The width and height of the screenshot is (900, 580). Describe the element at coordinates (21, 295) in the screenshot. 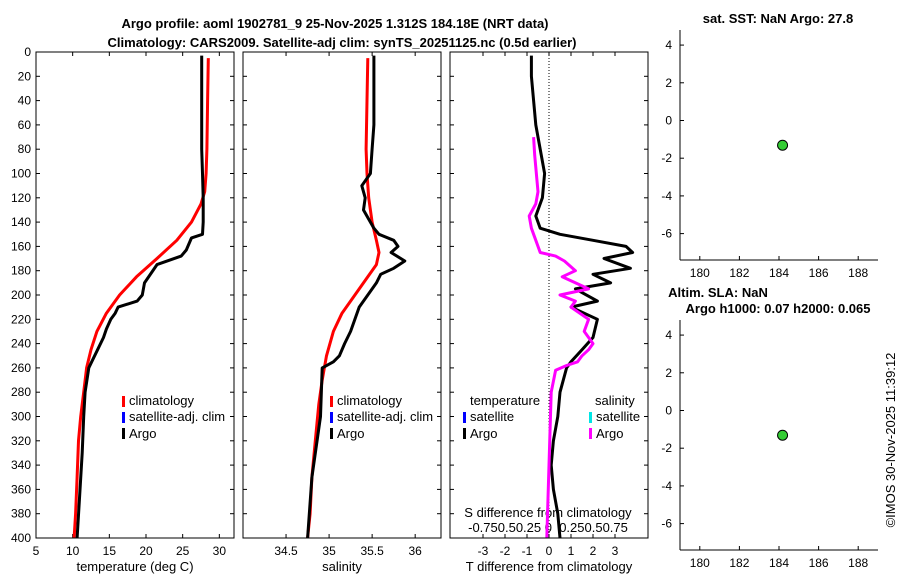

I see `y-tick-label: 200` at that location.